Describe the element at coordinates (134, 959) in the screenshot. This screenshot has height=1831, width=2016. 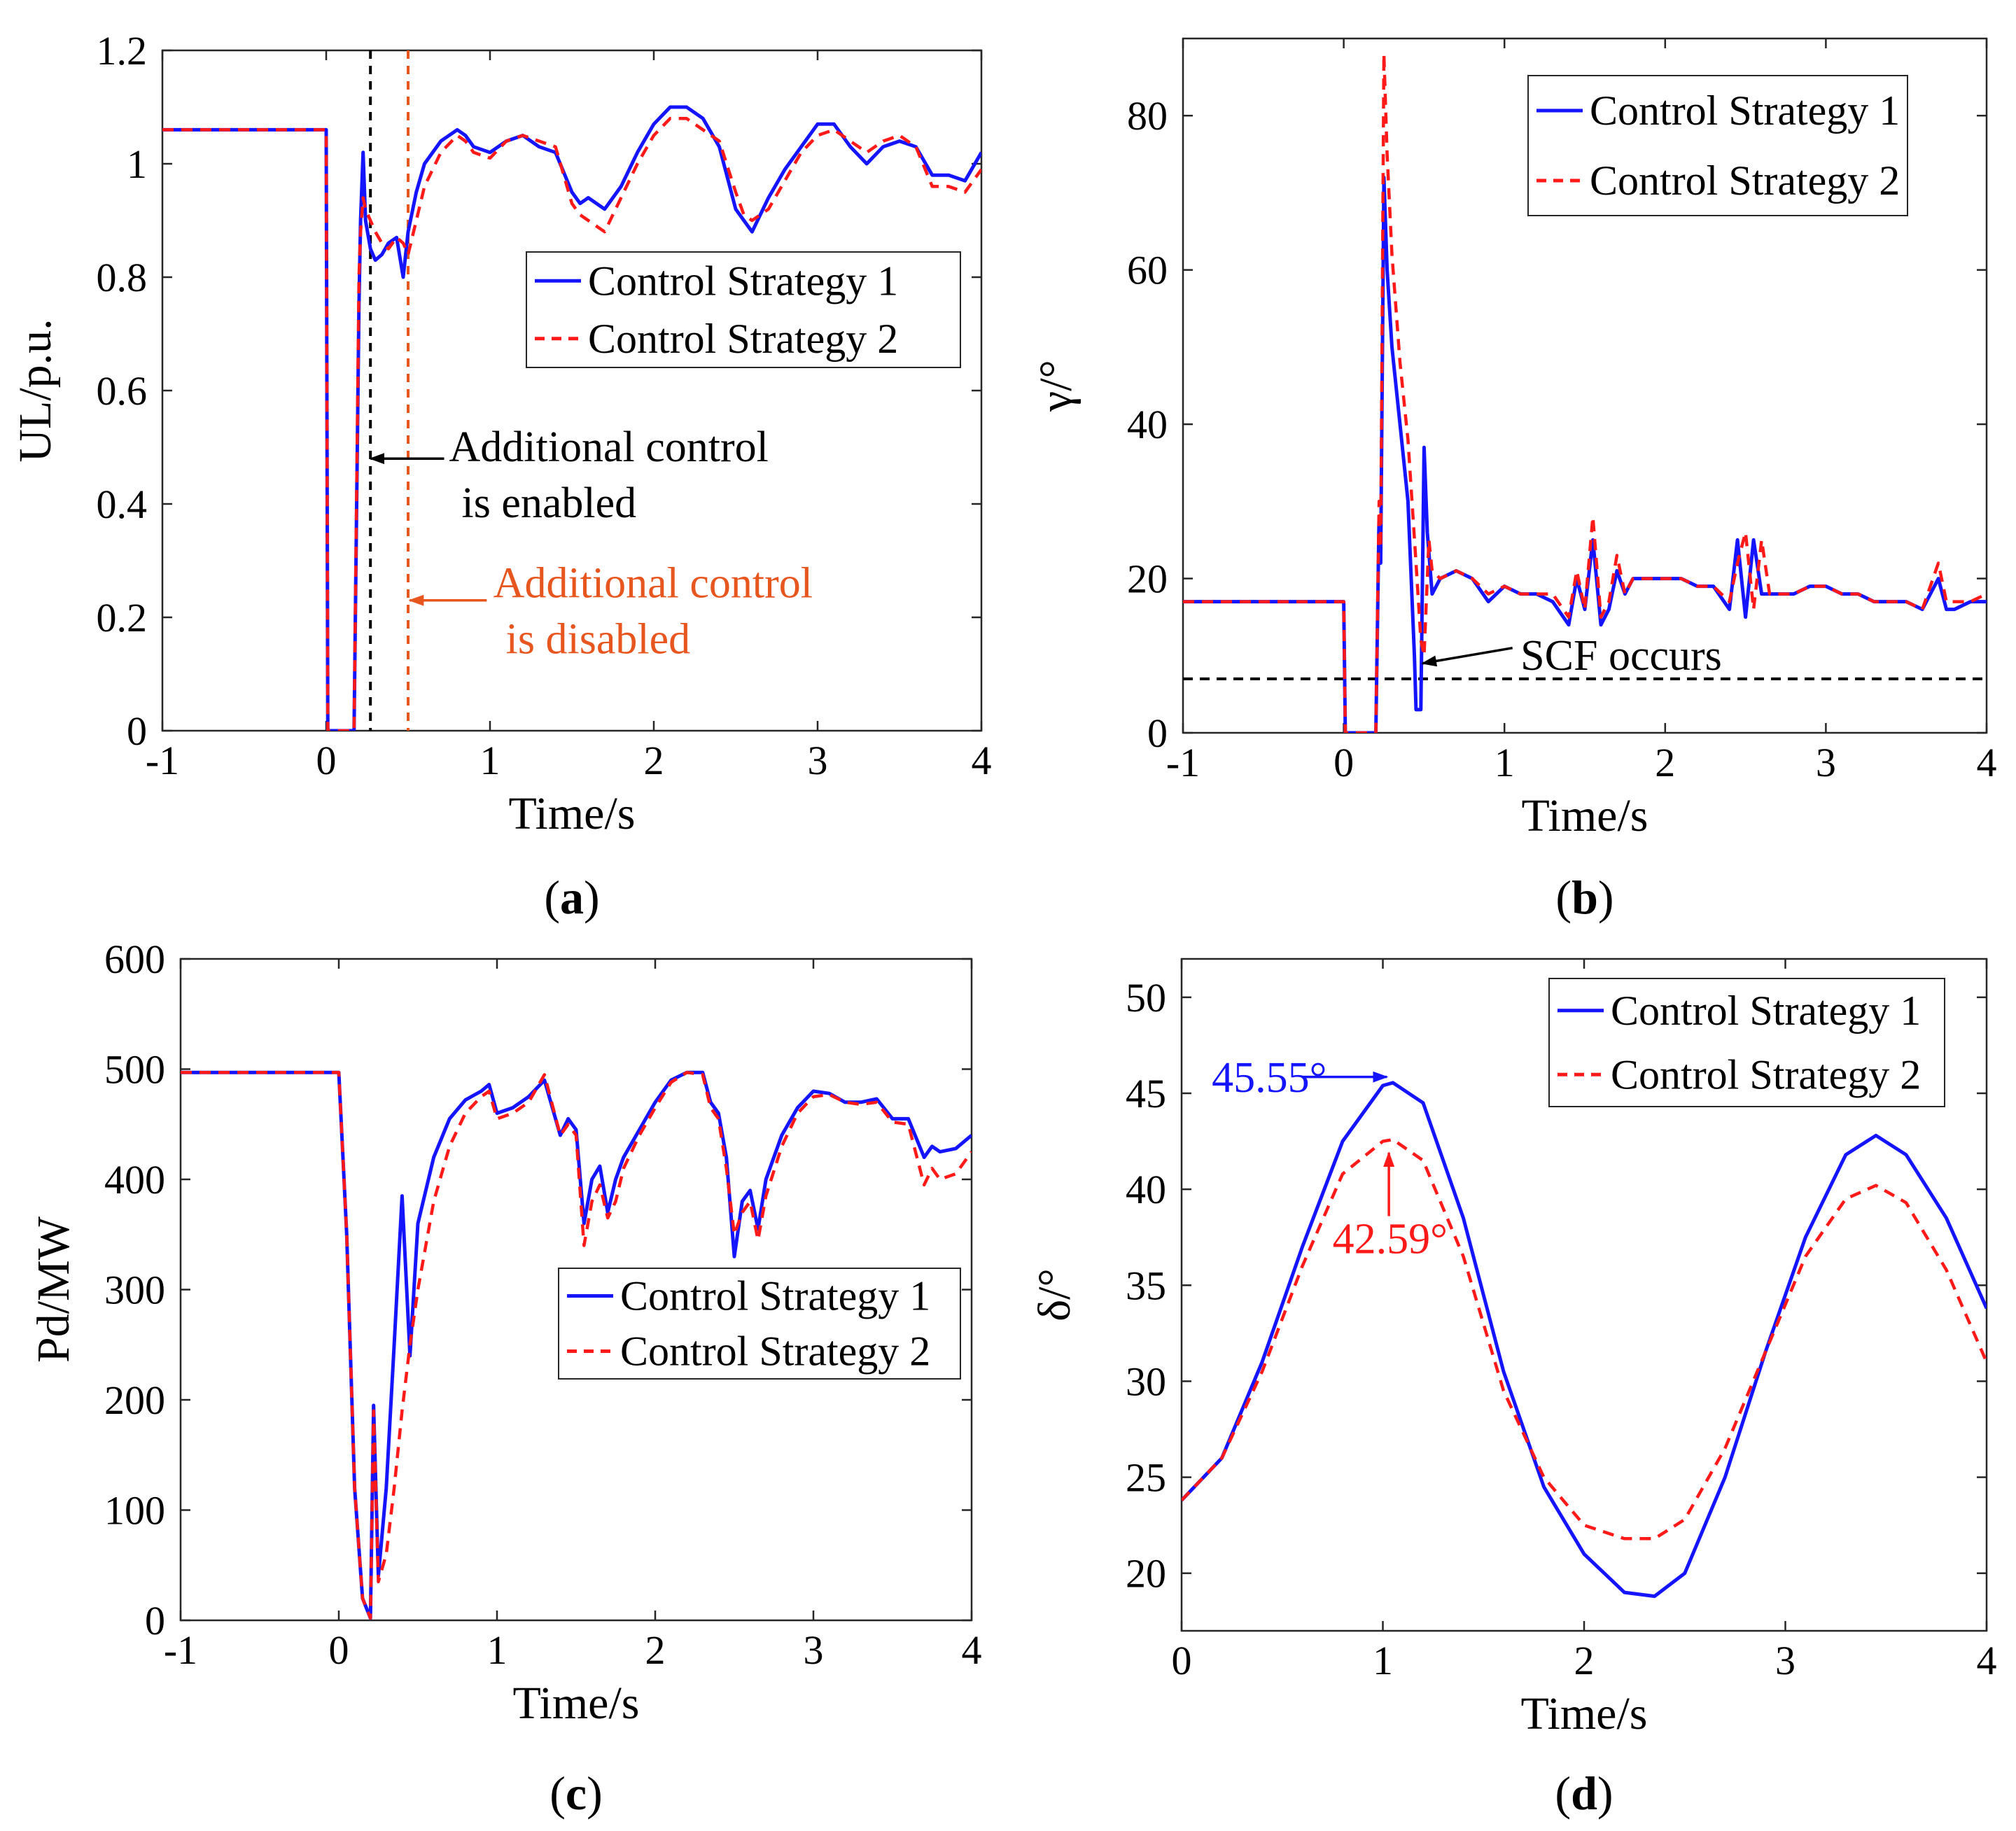
I see `y-tick-label: 600` at that location.